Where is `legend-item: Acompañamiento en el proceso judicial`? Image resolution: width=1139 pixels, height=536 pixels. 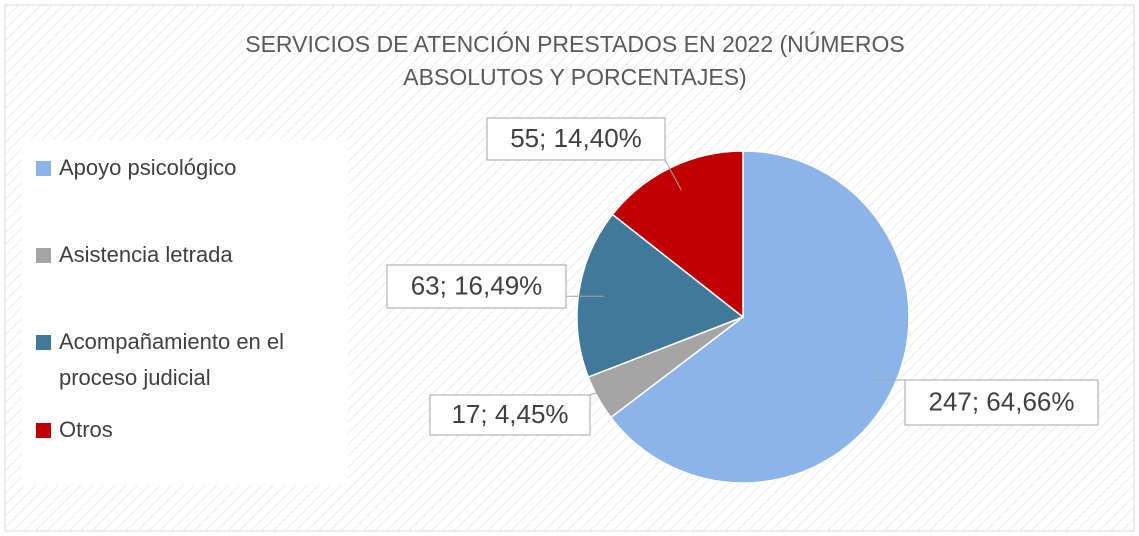 legend-item: Acompañamiento en el proceso judicial is located at coordinates (191, 360).